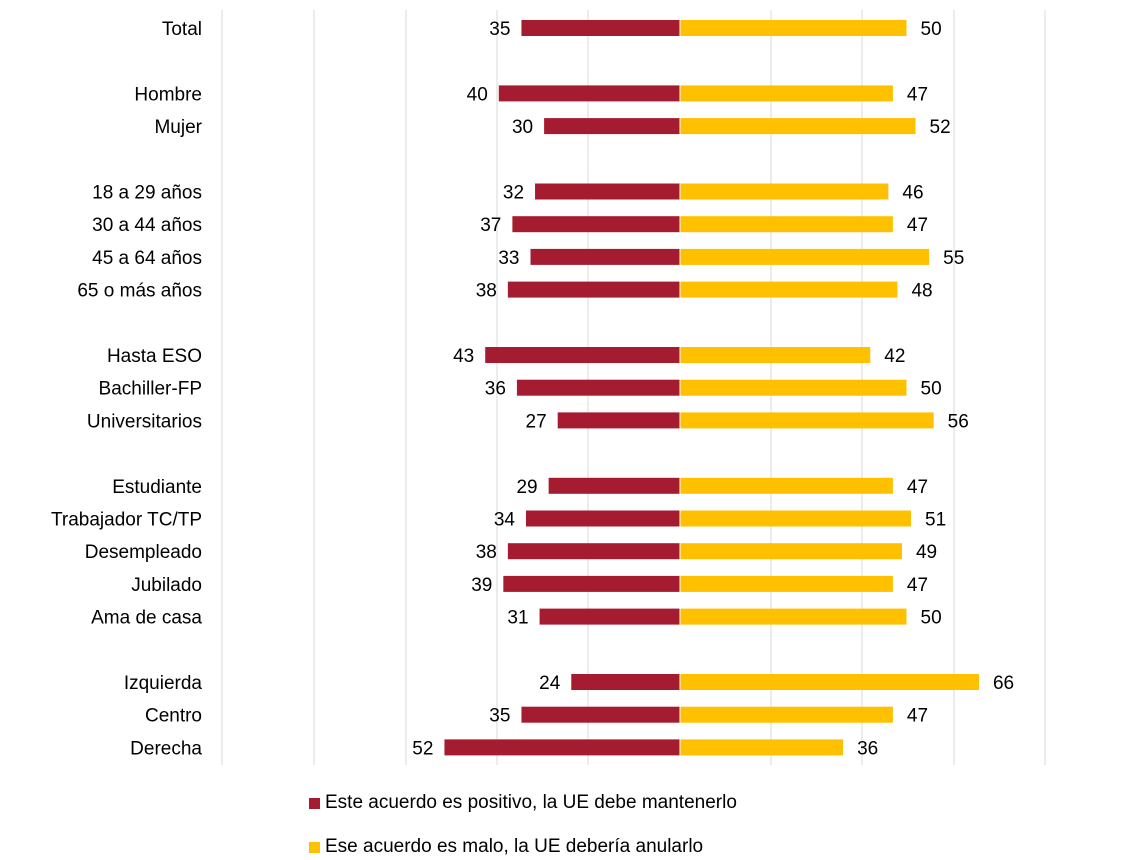 The height and width of the screenshot is (860, 1126). Describe the element at coordinates (314, 847) in the screenshot. I see `legend-swatch-negative` at that location.